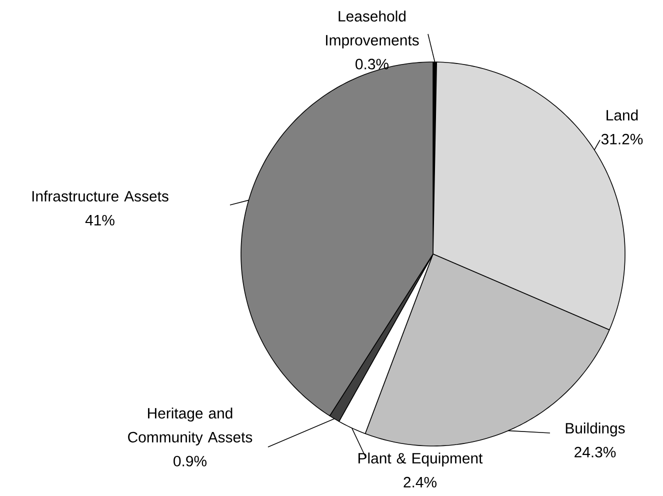 The image size is (663, 496). I want to click on data-label: 31.2%, so click(622, 139).